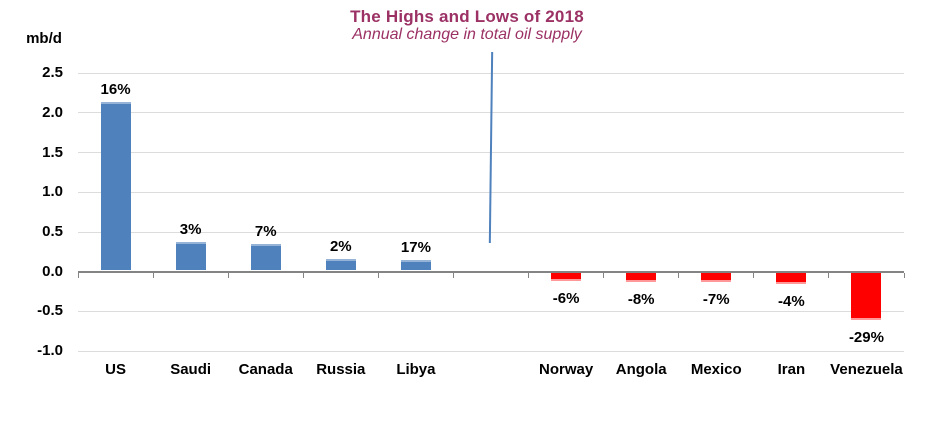 Image resolution: width=932 pixels, height=444 pixels. Describe the element at coordinates (416, 369) in the screenshot. I see `x-axis-label-libya: Libya` at that location.